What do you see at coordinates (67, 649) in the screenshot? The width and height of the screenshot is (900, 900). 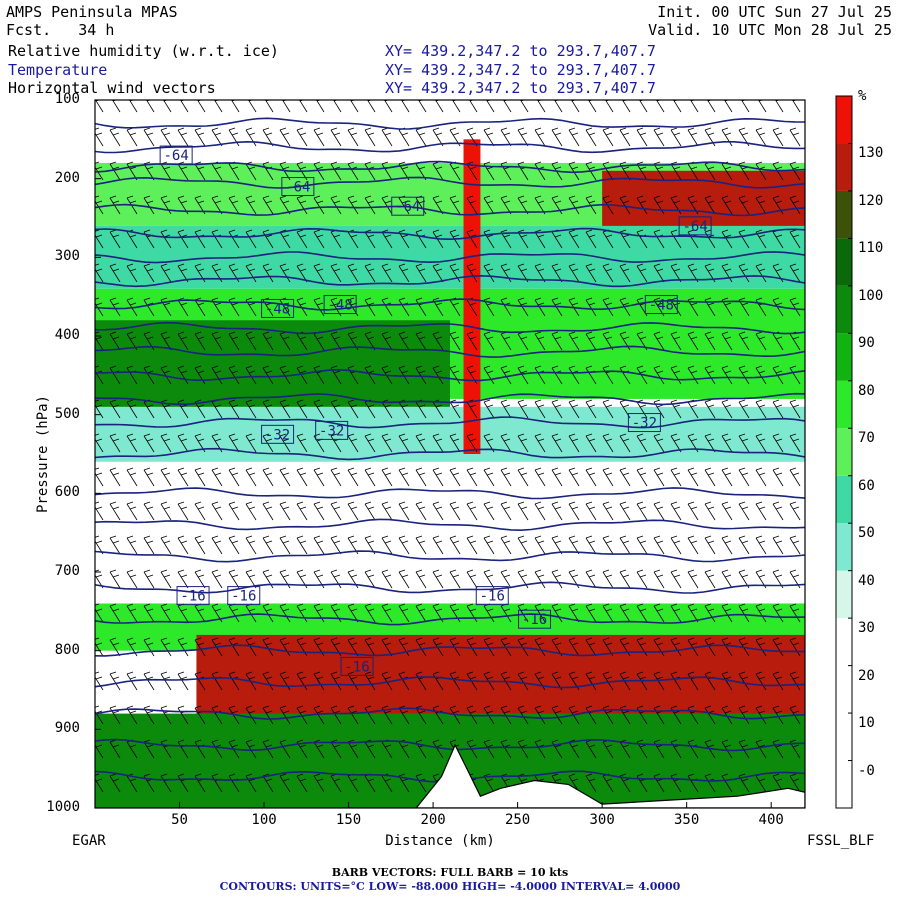 I see `y-tick-label: 800` at bounding box center [67, 649].